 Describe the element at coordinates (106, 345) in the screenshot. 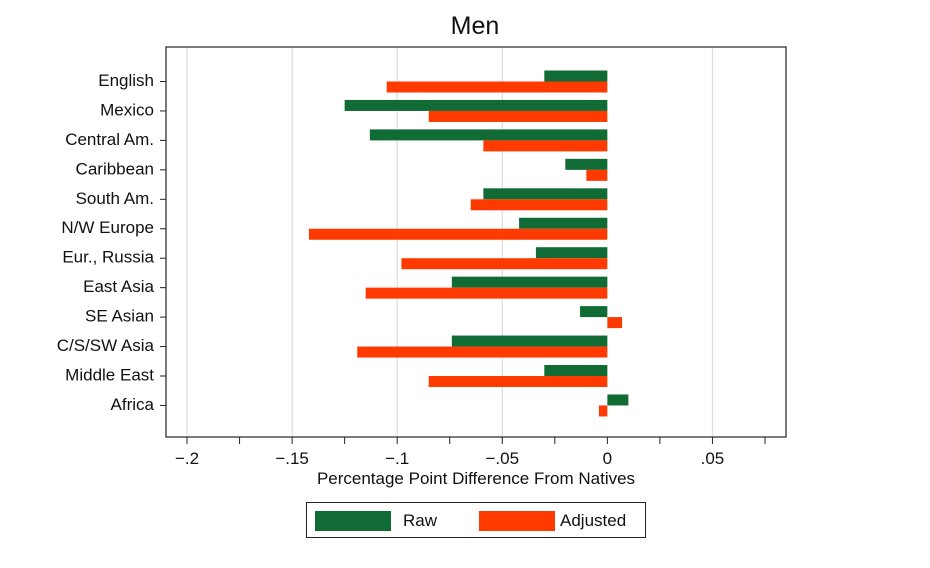

I see `y-tick-label-9: C/S/SW Asia` at that location.